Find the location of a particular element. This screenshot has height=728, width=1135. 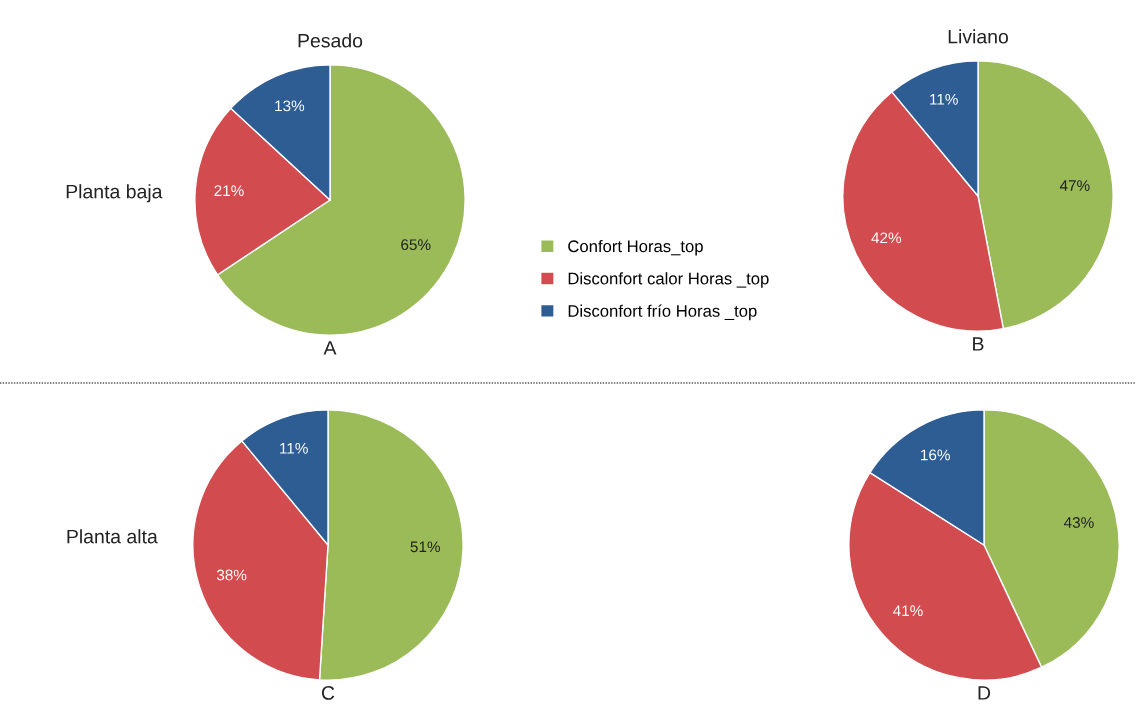

data-label: 38% is located at coordinates (231, 575).